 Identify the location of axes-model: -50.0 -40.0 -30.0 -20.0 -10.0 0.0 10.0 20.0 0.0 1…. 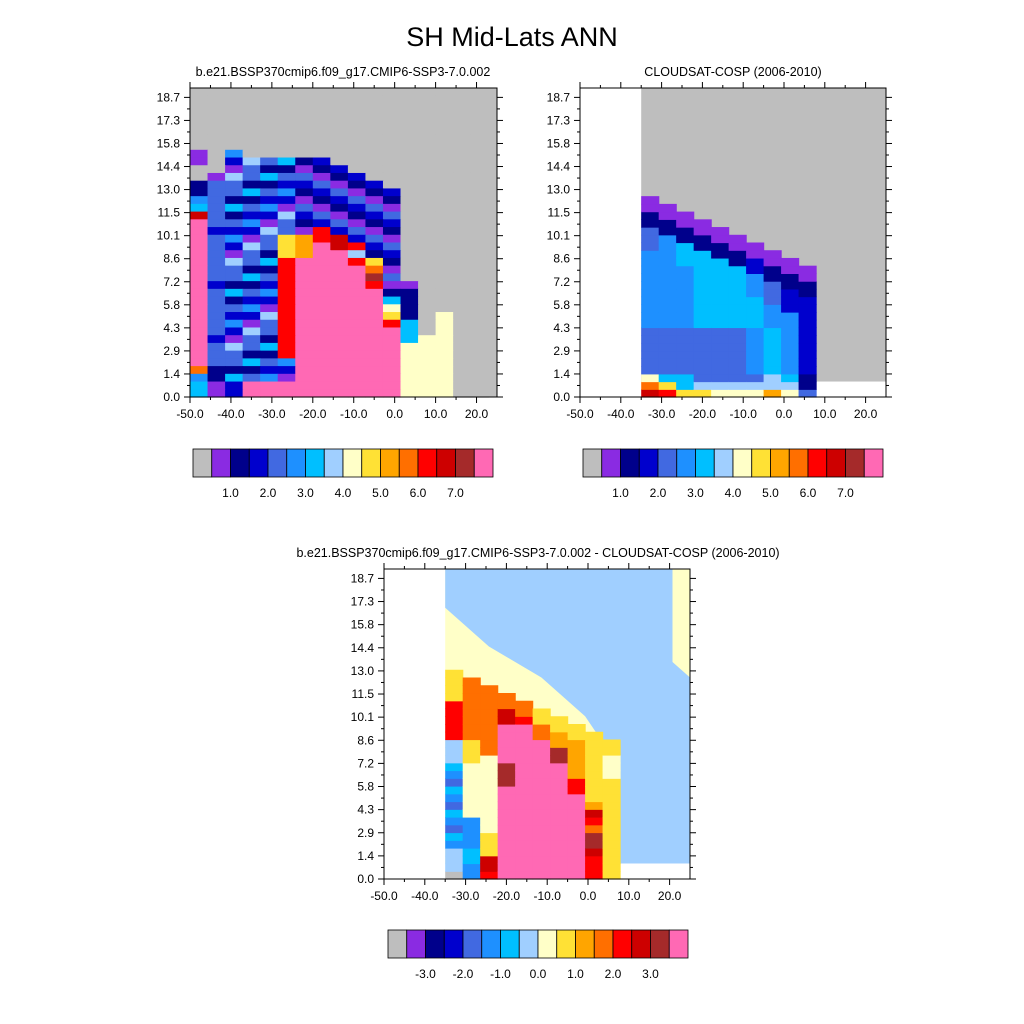
(330, 251).